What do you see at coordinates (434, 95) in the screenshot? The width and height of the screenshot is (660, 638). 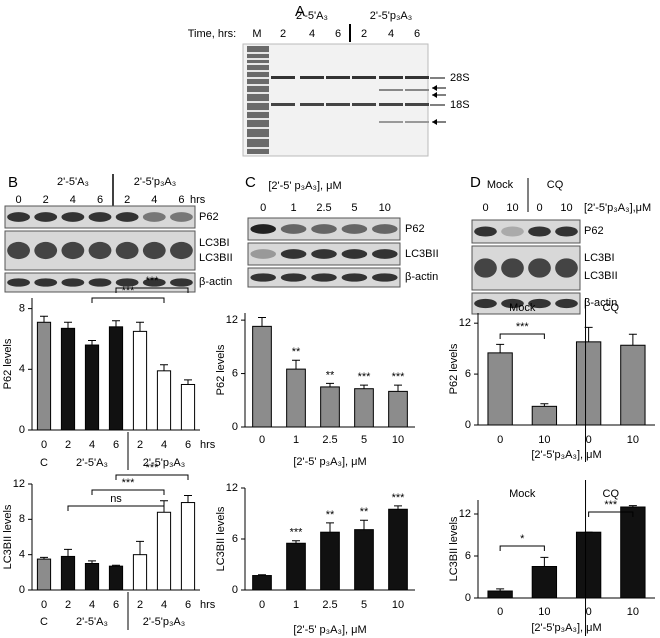 I see `arrow-head` at bounding box center [434, 95].